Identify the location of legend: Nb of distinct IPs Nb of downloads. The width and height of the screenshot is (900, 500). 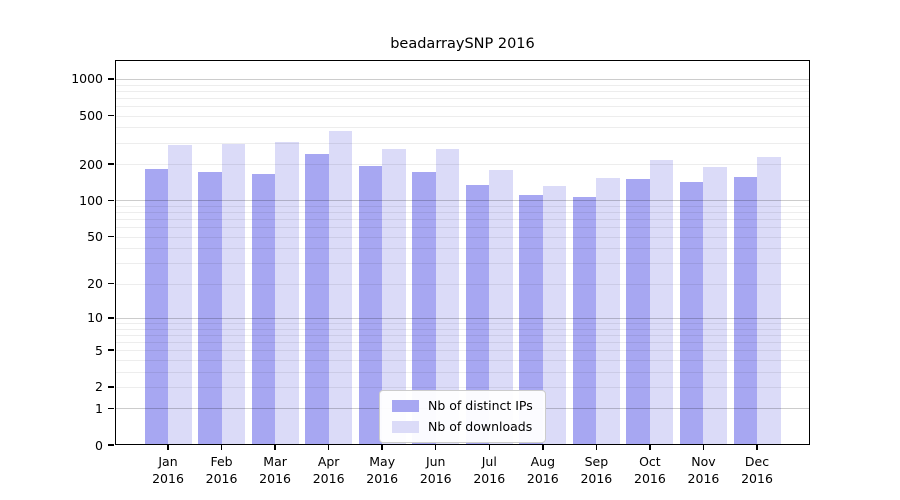
(462, 416).